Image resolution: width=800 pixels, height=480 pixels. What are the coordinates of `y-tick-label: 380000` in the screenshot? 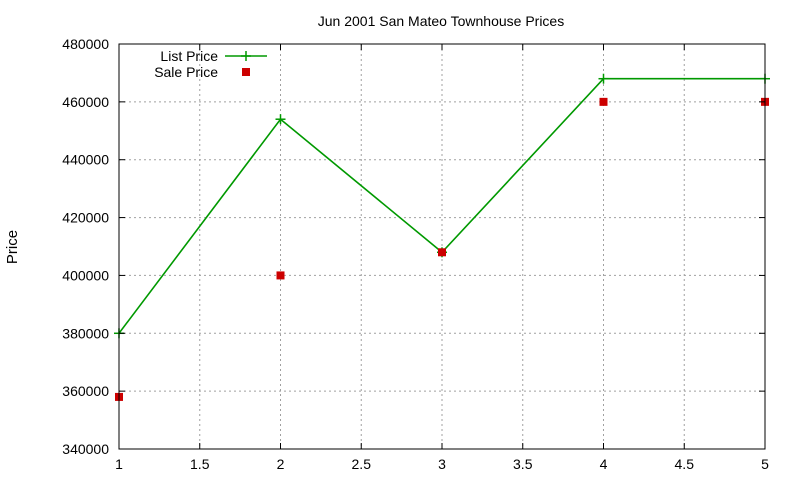 It's located at (85, 333).